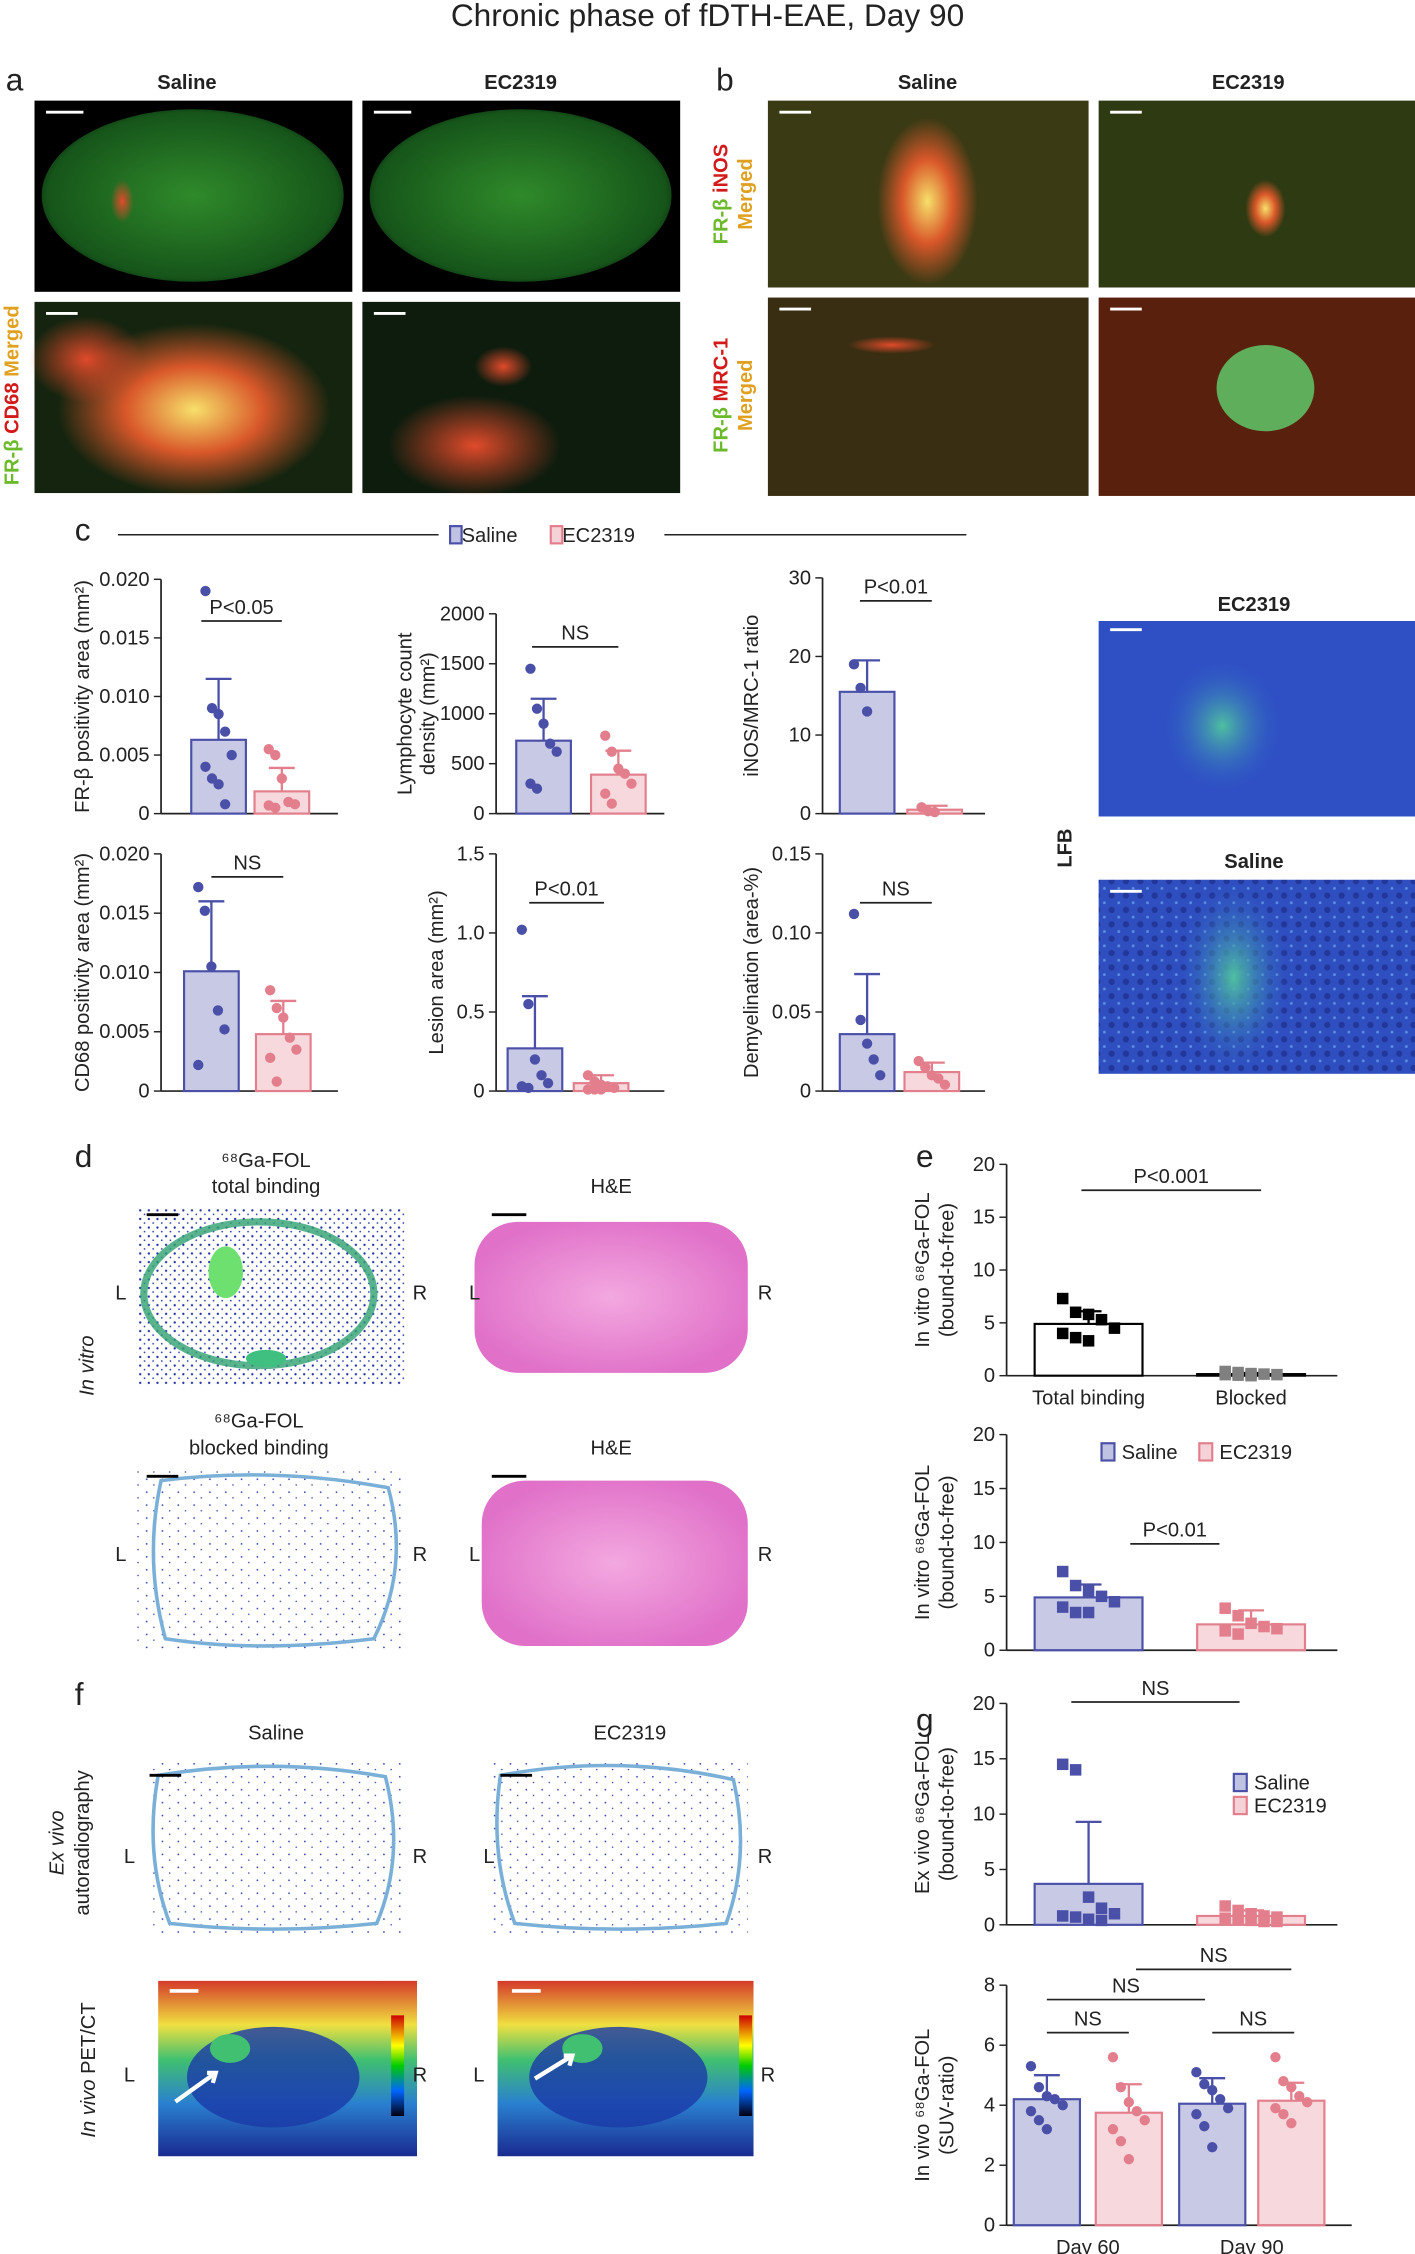 The height and width of the screenshot is (2254, 1415). Describe the element at coordinates (989, 1986) in the screenshot. I see `y-tick-label: 8` at that location.